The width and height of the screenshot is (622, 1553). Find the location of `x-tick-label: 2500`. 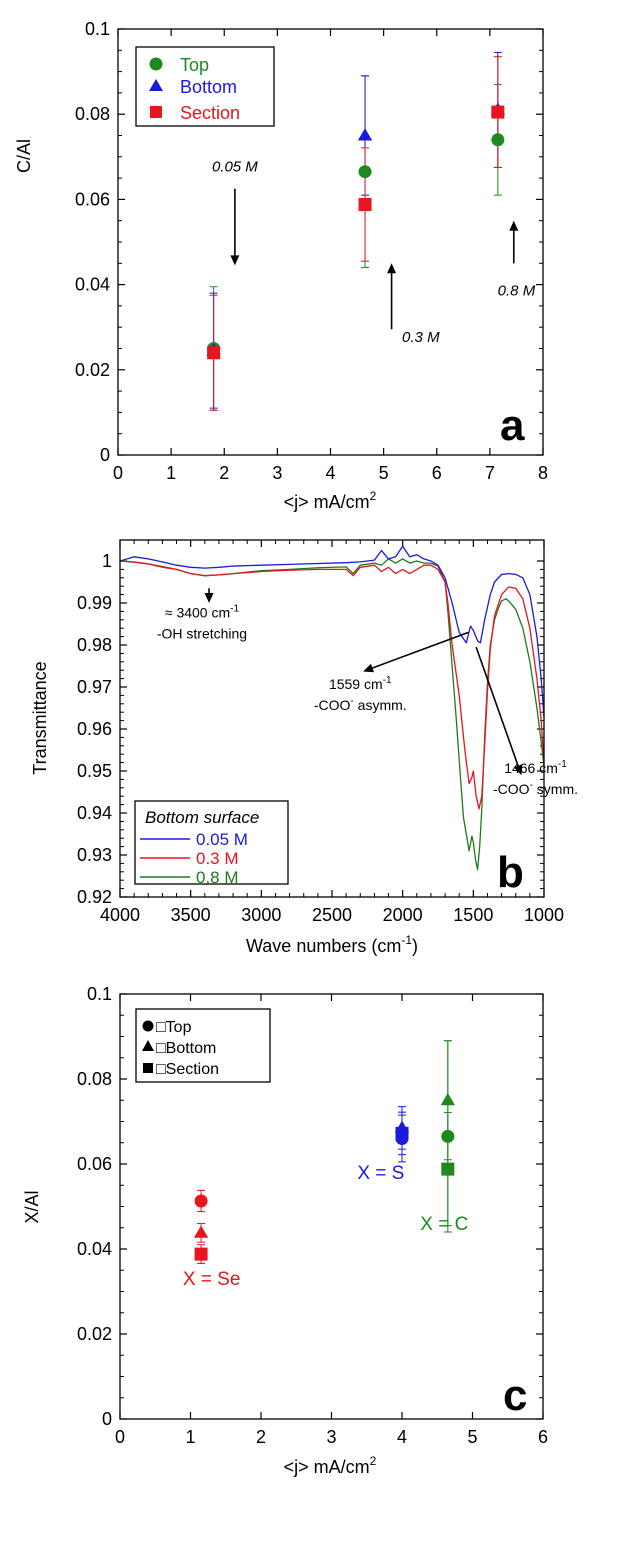

x-tick-label: 2500 is located at coordinates (332, 915).